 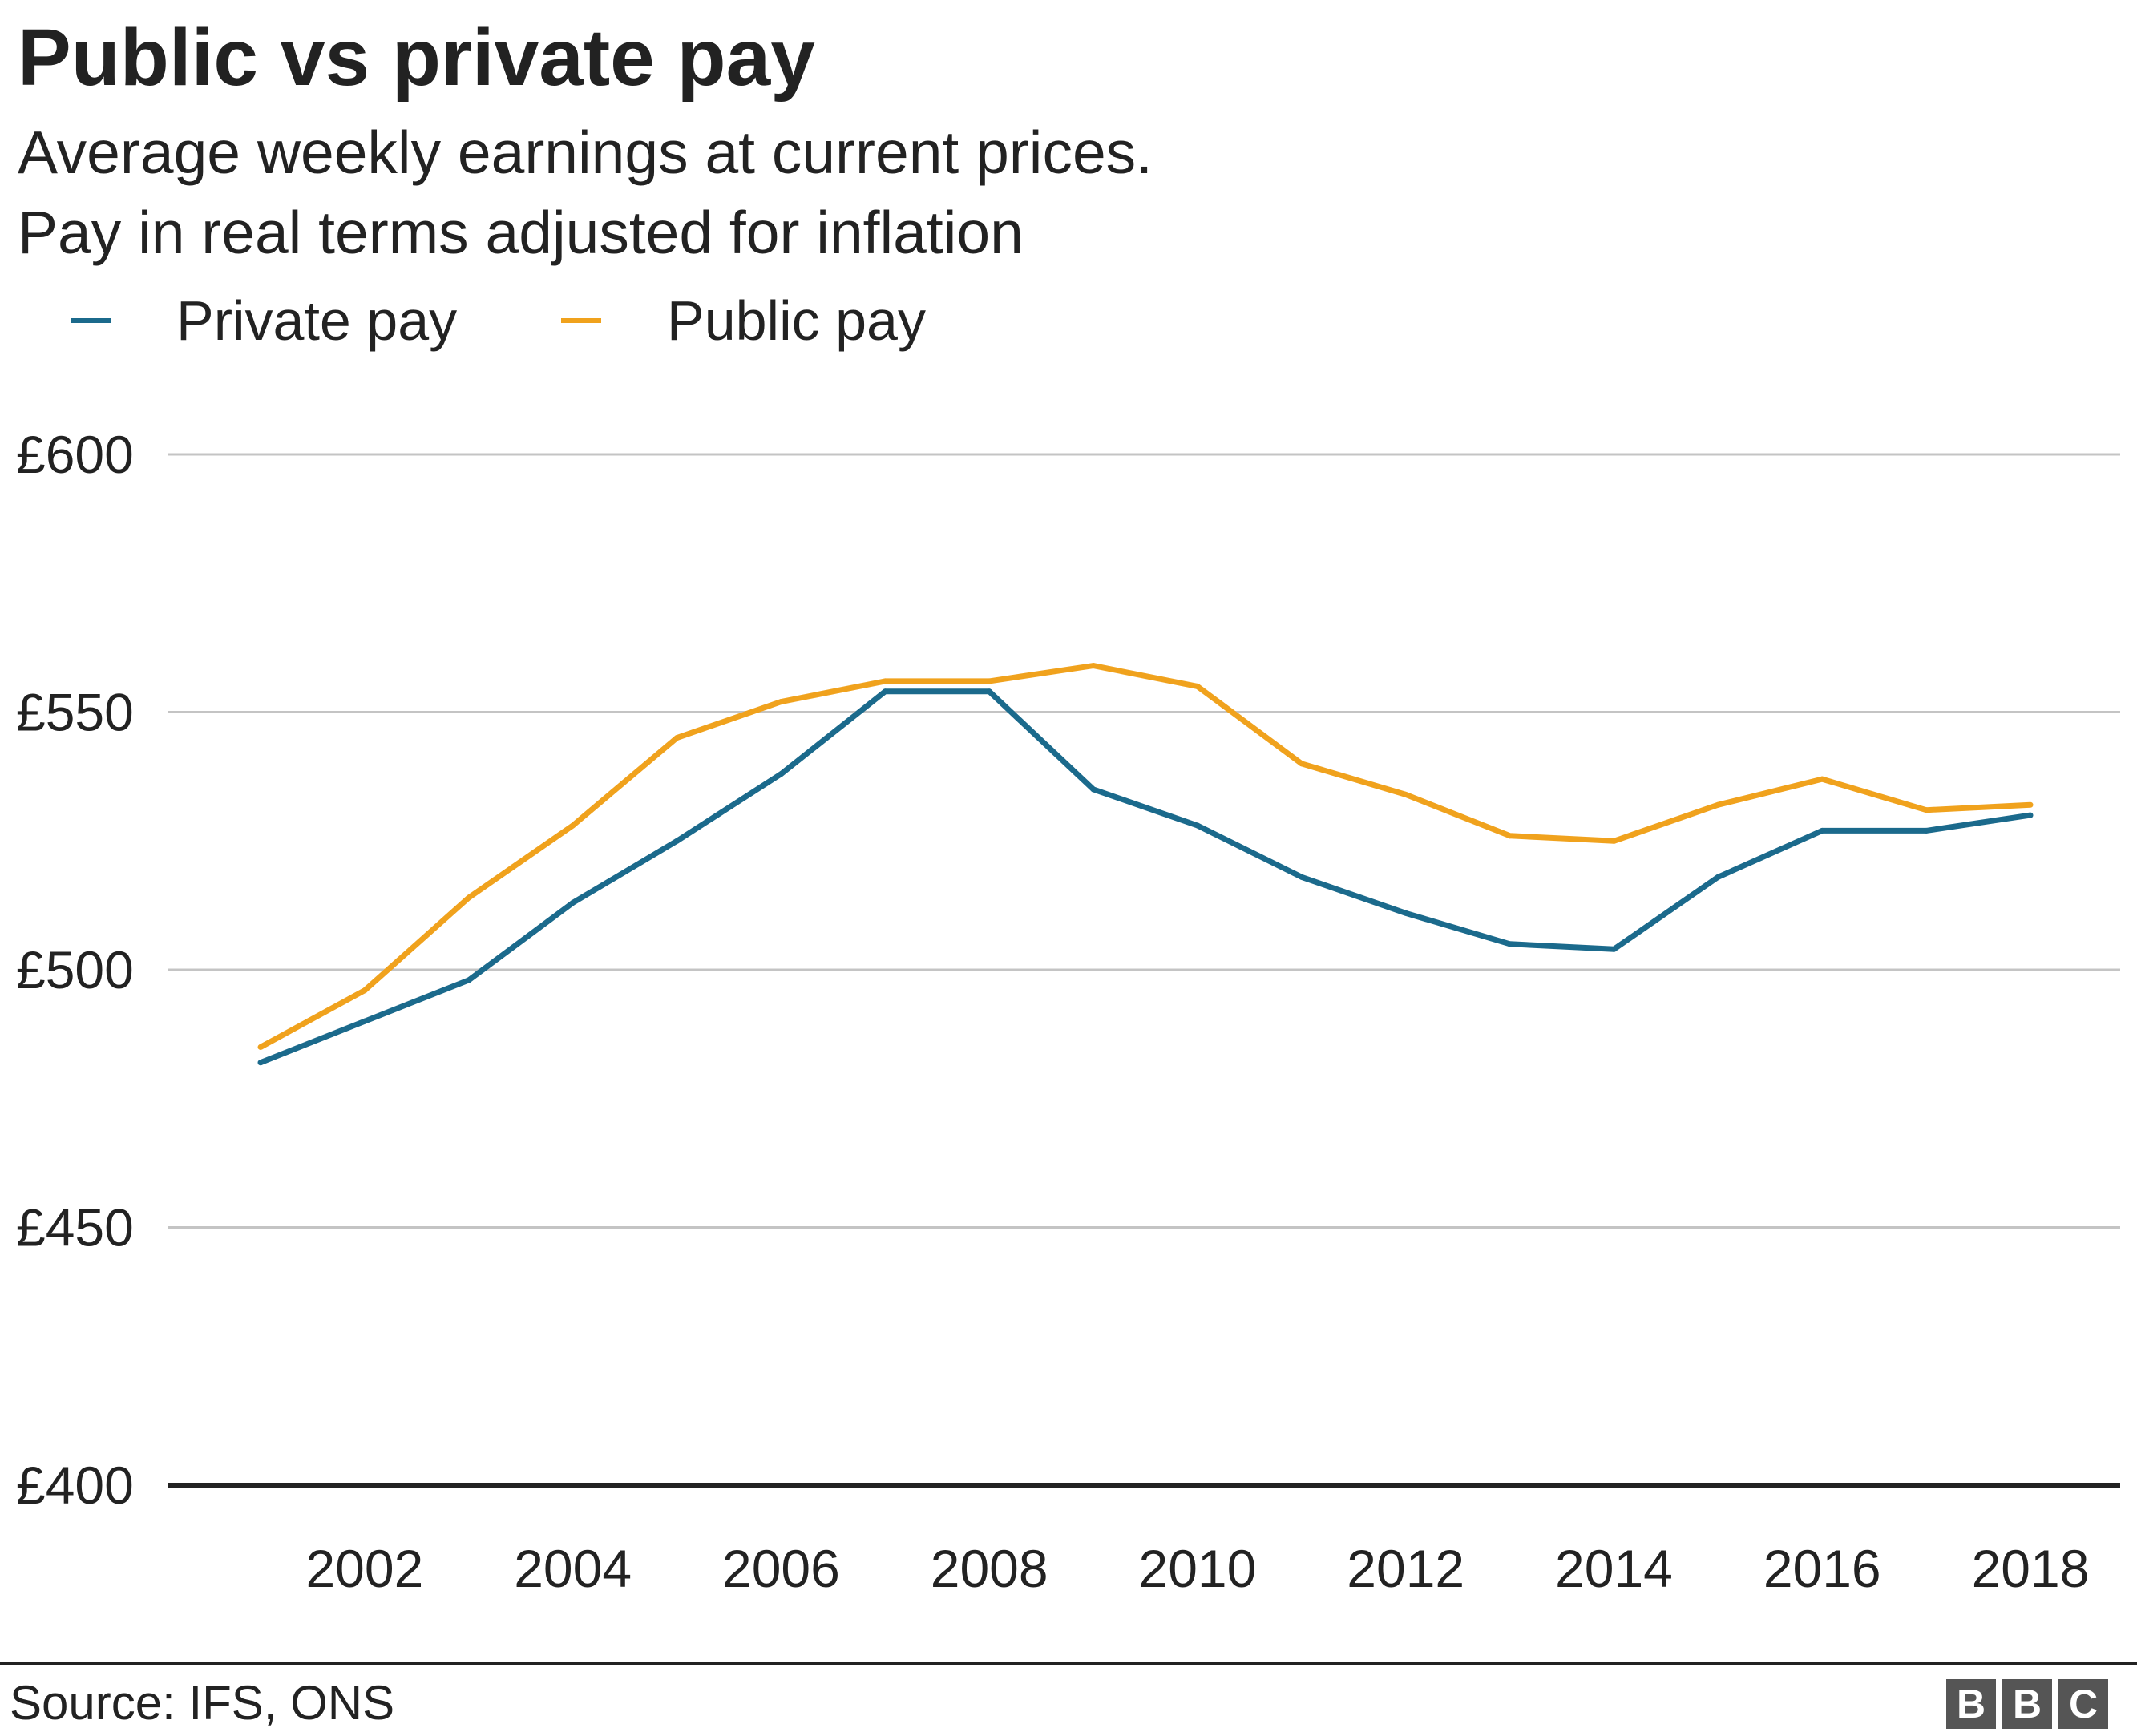 What do you see at coordinates (75, 713) in the screenshot?
I see `y-tick-label-550: £550` at bounding box center [75, 713].